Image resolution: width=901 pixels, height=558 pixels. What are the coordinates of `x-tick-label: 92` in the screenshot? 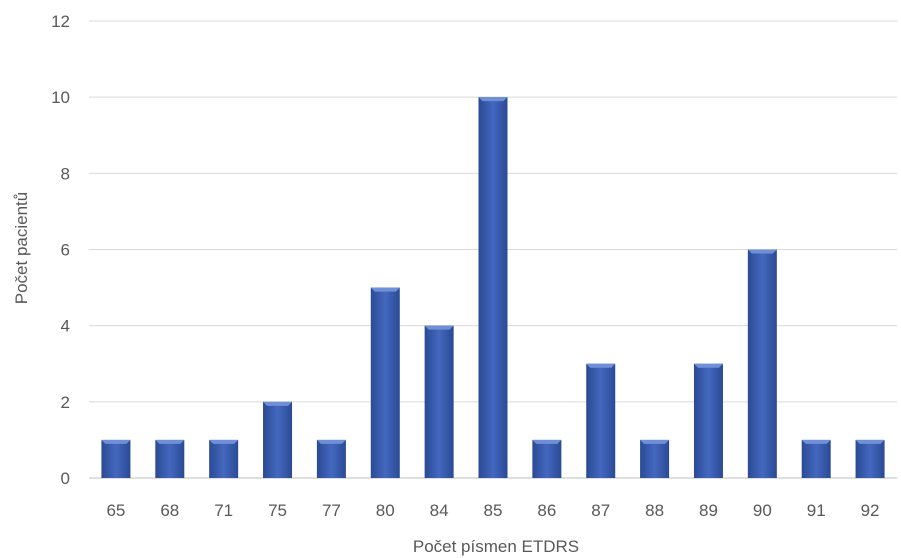 It's located at (870, 510).